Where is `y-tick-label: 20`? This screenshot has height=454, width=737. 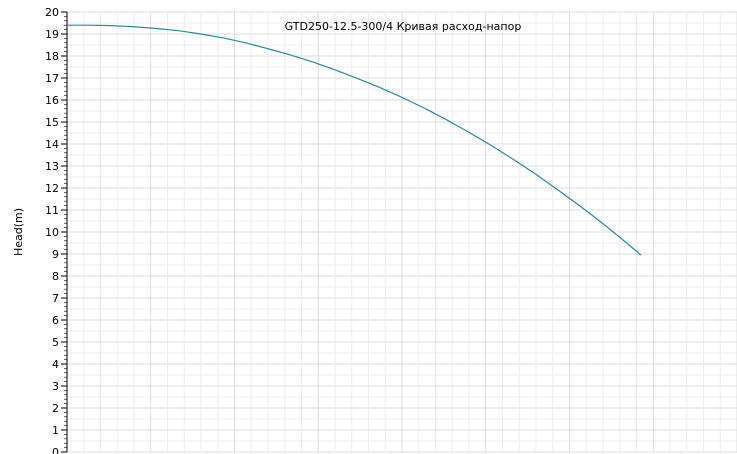 y-tick-label: 20 is located at coordinates (52, 12).